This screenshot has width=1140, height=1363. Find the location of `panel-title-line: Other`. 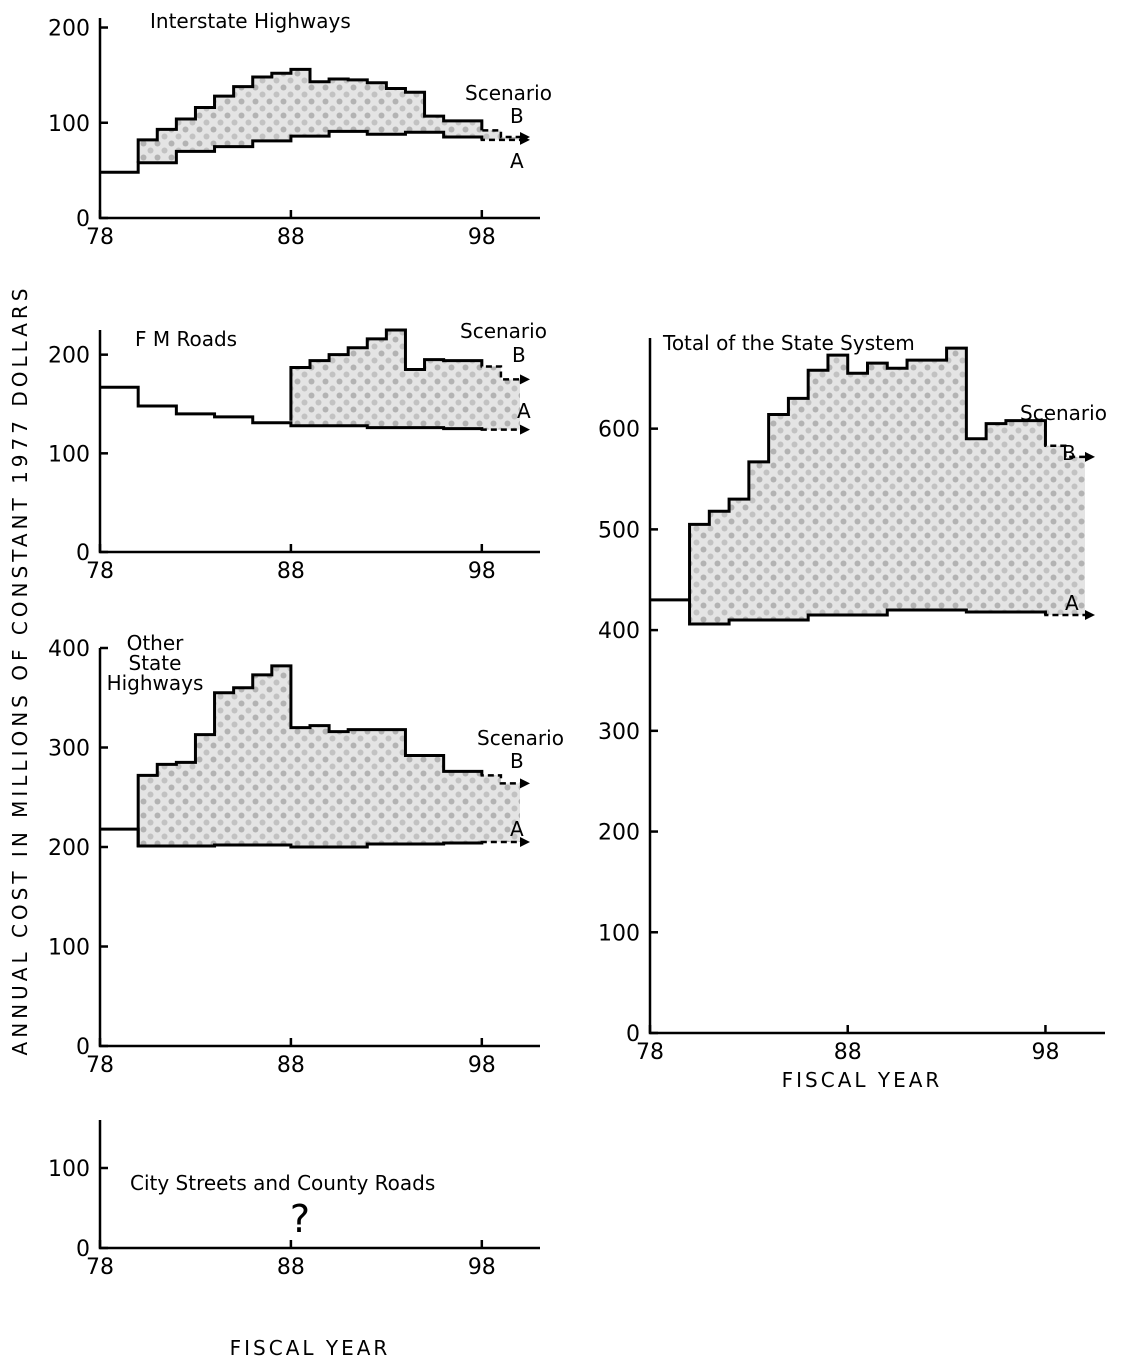

panel-title-line: Other is located at coordinates (156, 643).